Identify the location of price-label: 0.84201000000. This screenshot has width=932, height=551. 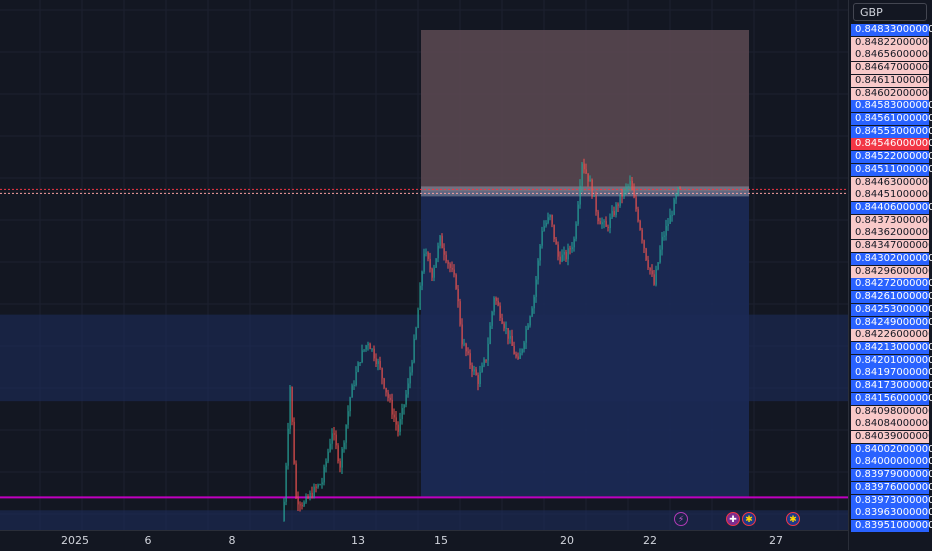
(891, 360).